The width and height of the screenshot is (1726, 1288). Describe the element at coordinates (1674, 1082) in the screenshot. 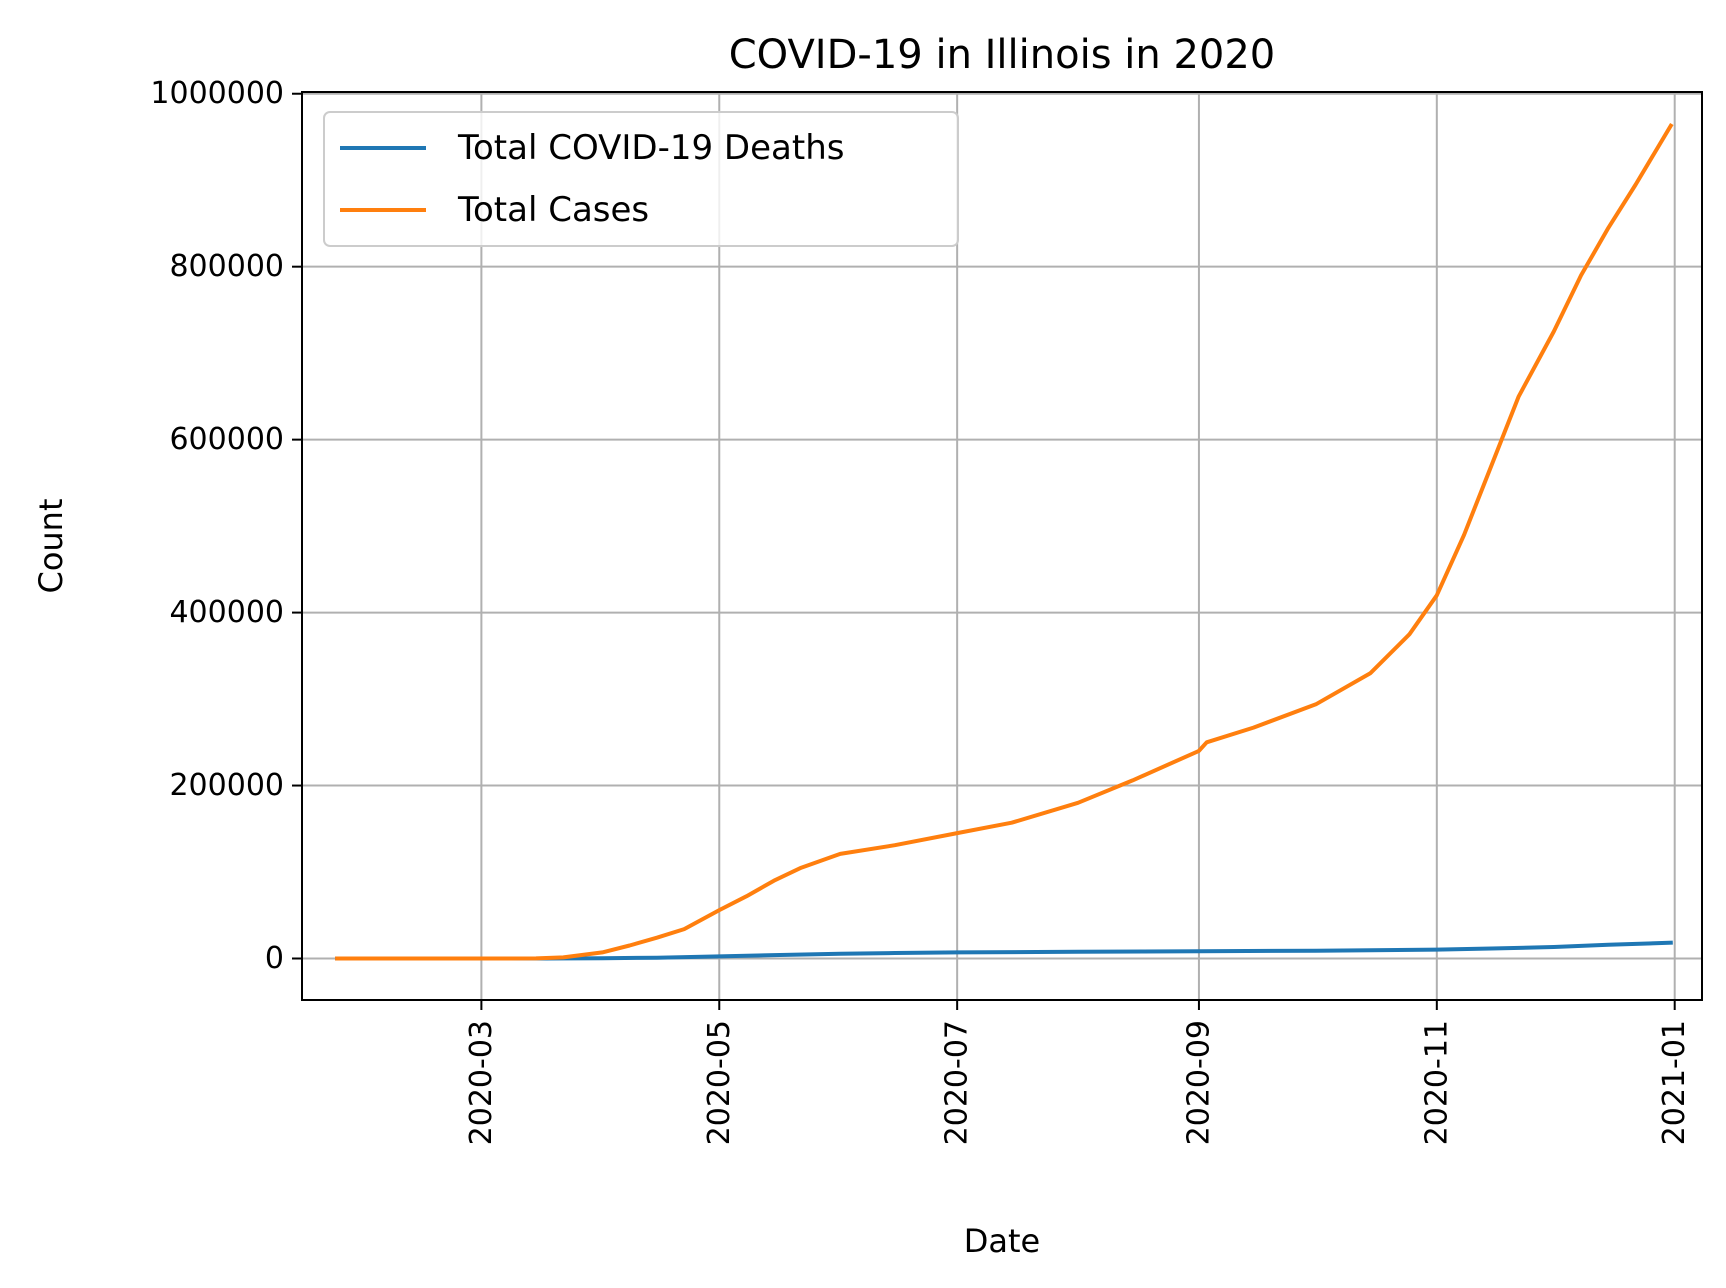

I see `x-tick-label: 2021-01` at that location.